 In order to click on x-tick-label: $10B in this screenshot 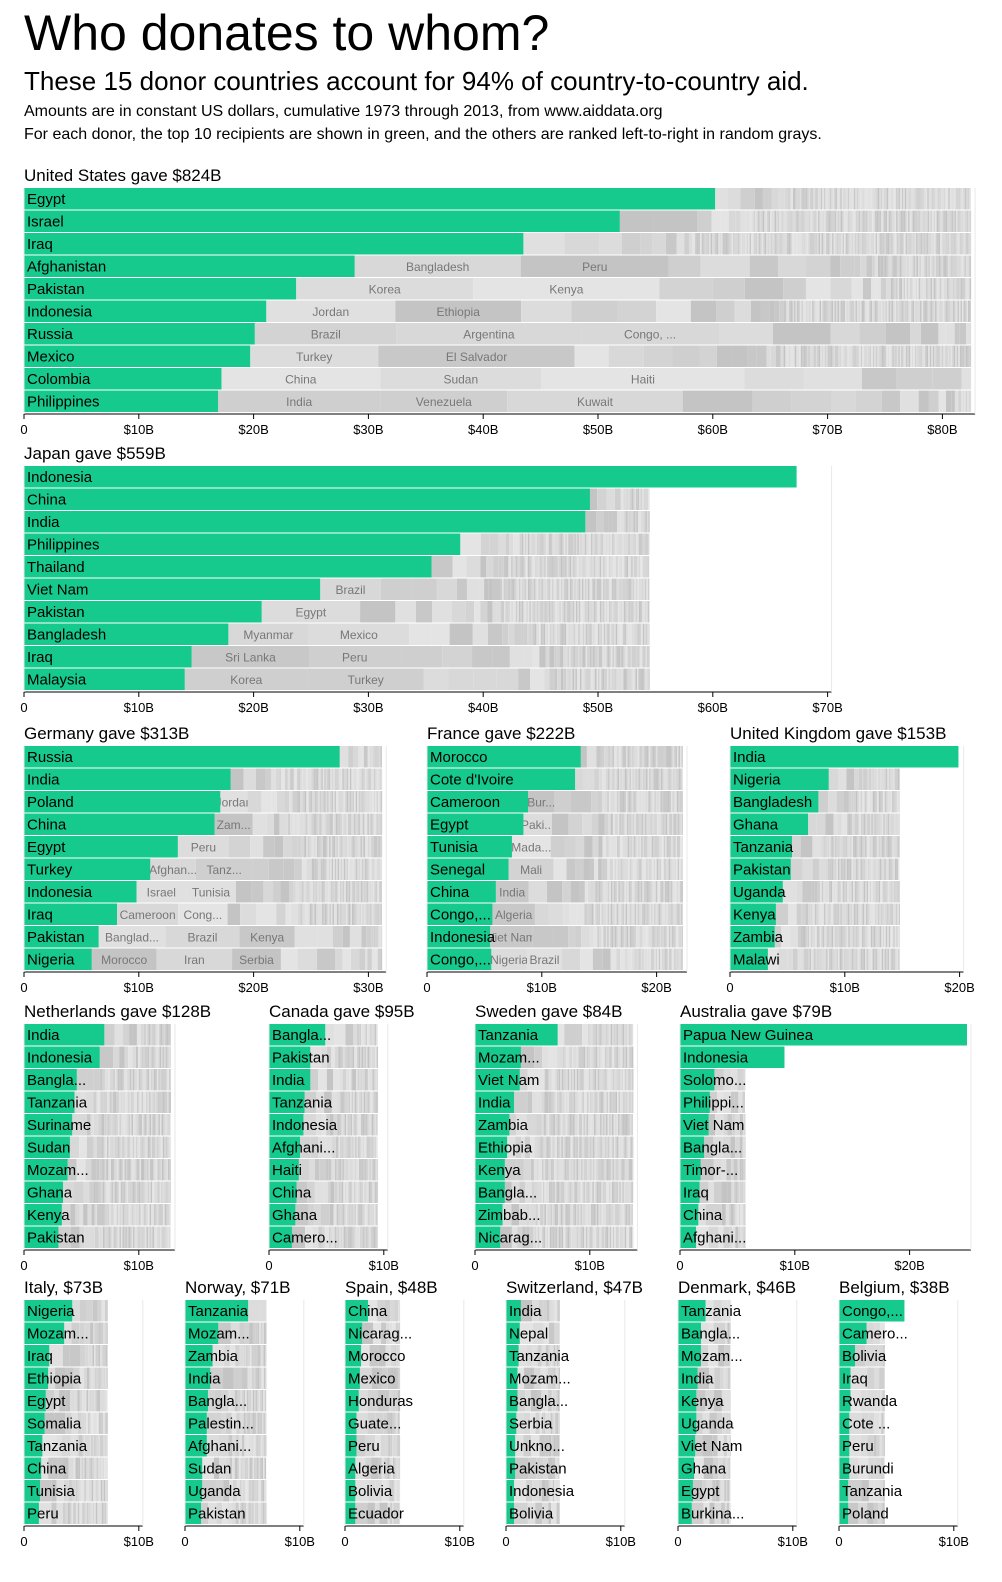, I will do `click(139, 707)`.